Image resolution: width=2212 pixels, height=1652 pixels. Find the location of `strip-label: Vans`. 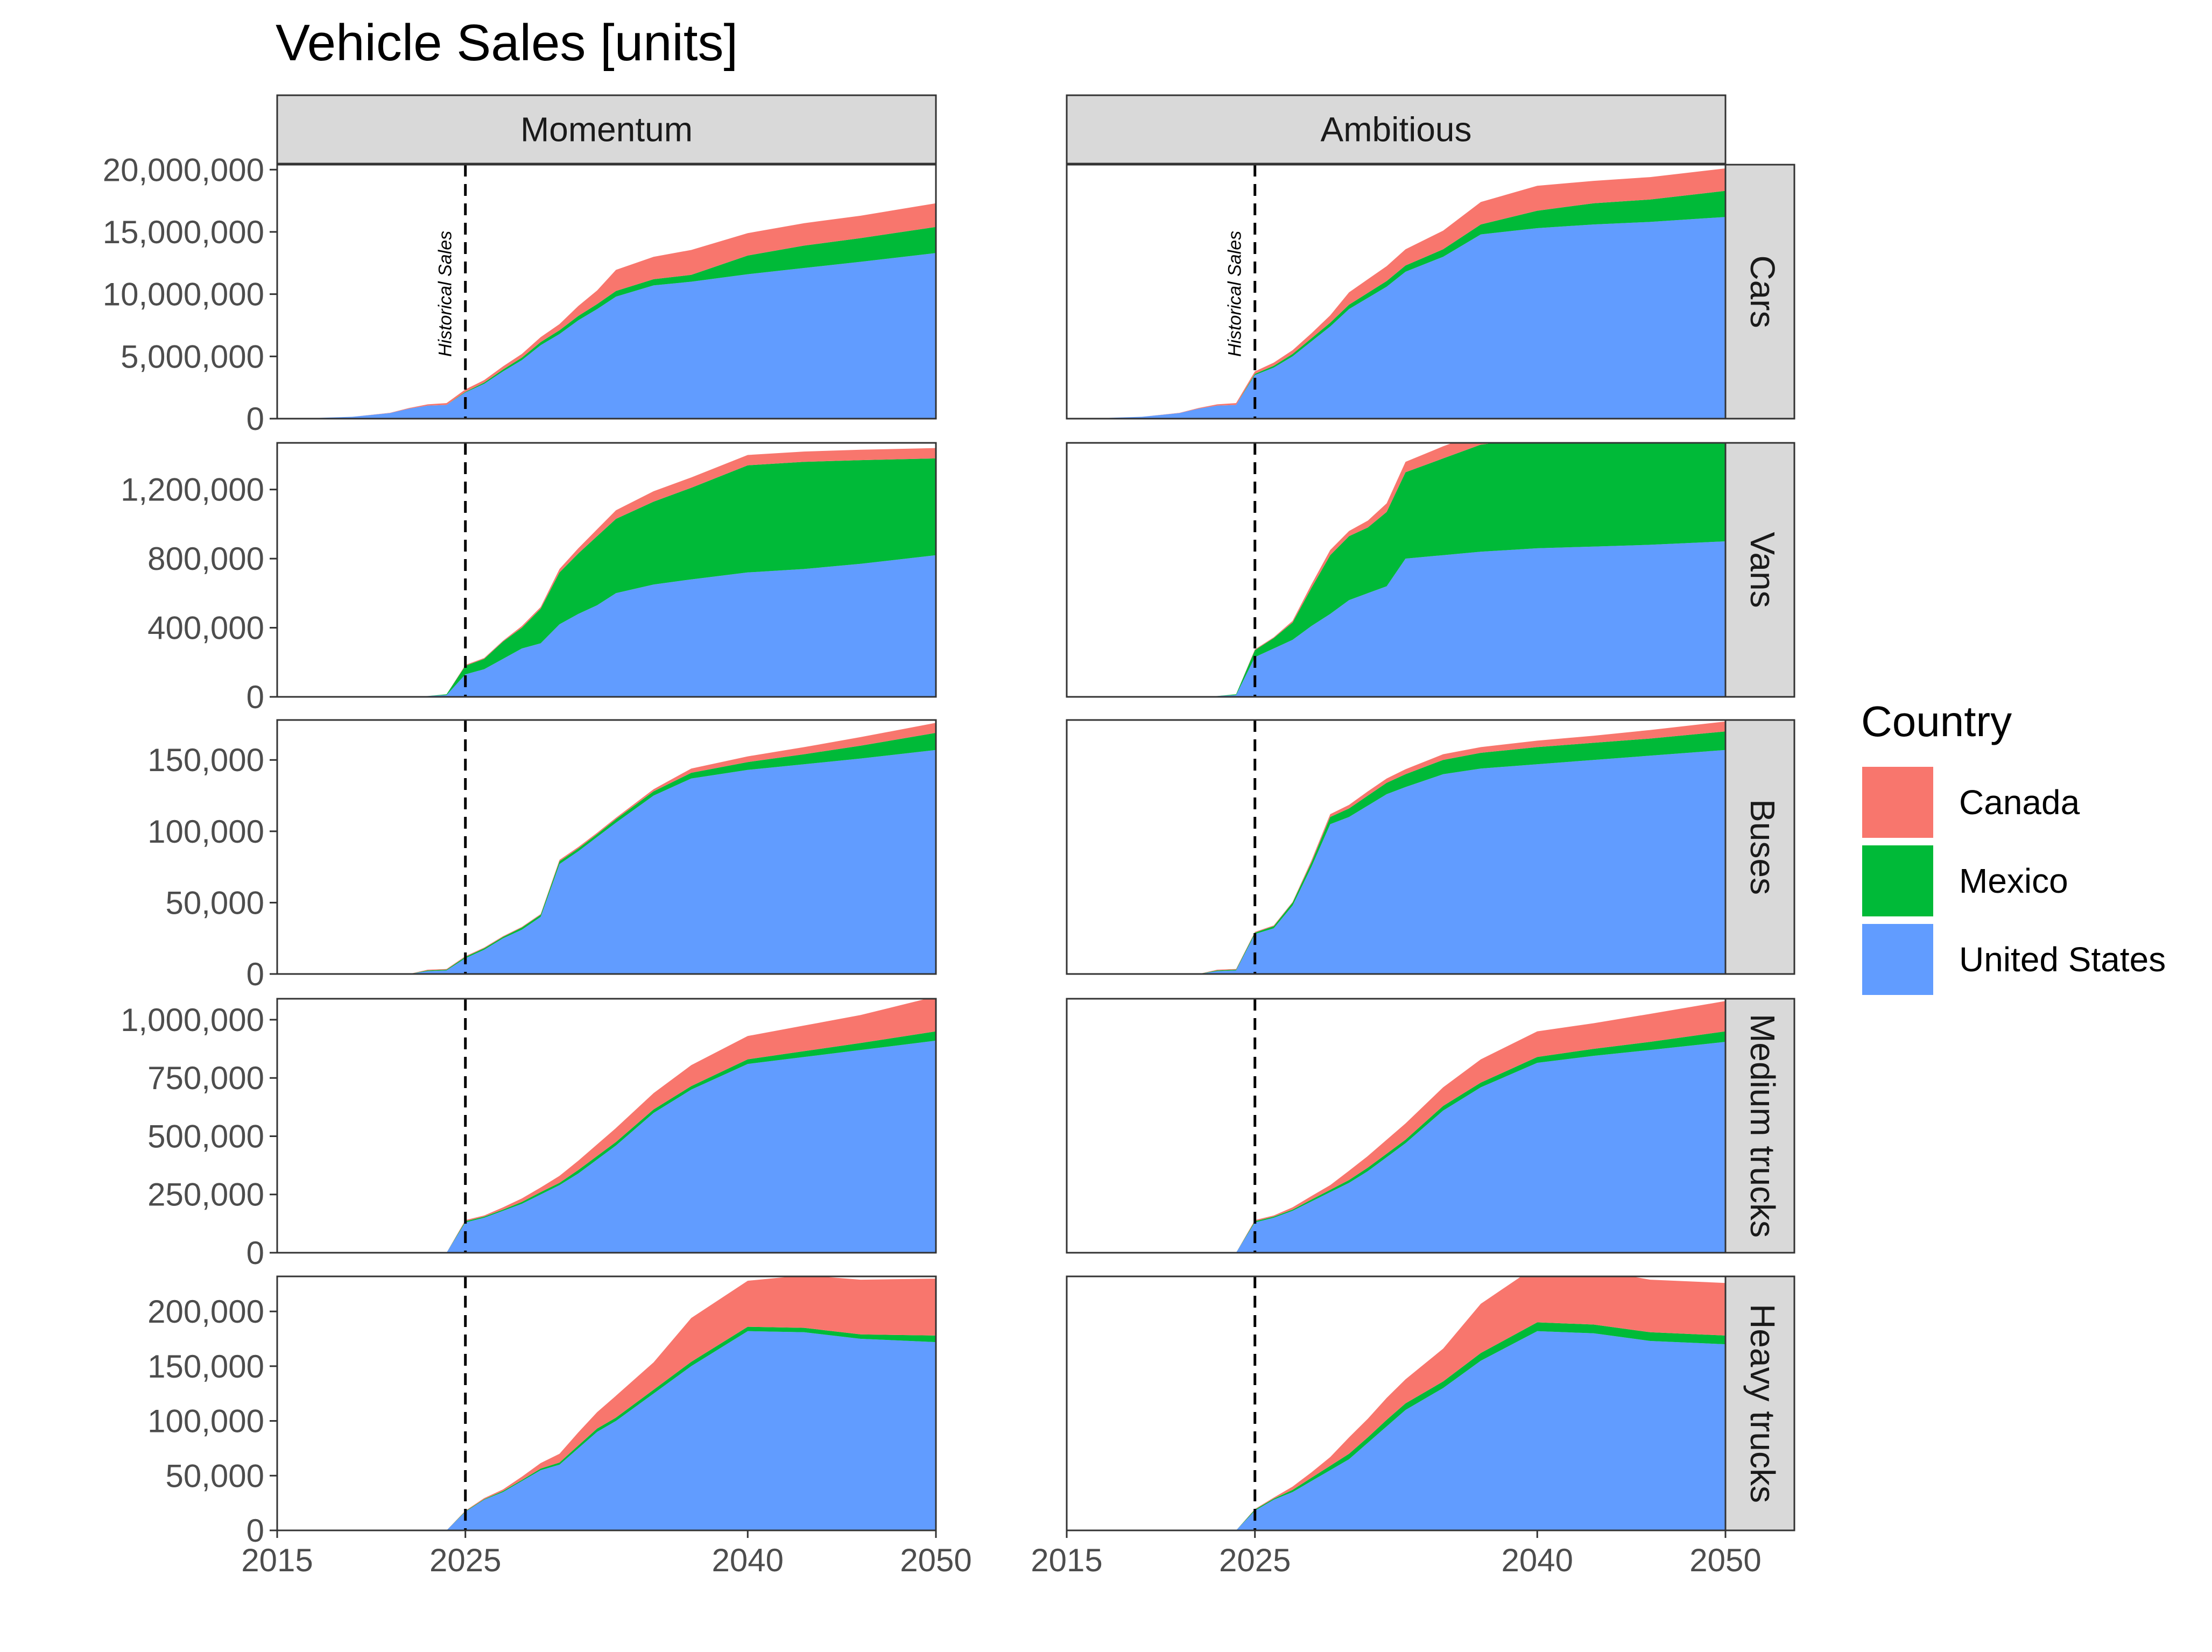

strip-label: Vans is located at coordinates (1762, 570).